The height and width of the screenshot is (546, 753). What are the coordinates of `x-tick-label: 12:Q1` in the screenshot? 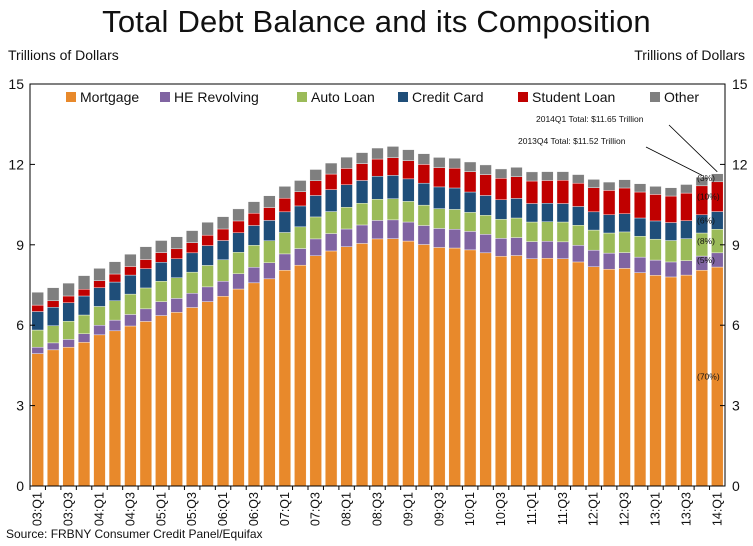 It's located at (594, 509).